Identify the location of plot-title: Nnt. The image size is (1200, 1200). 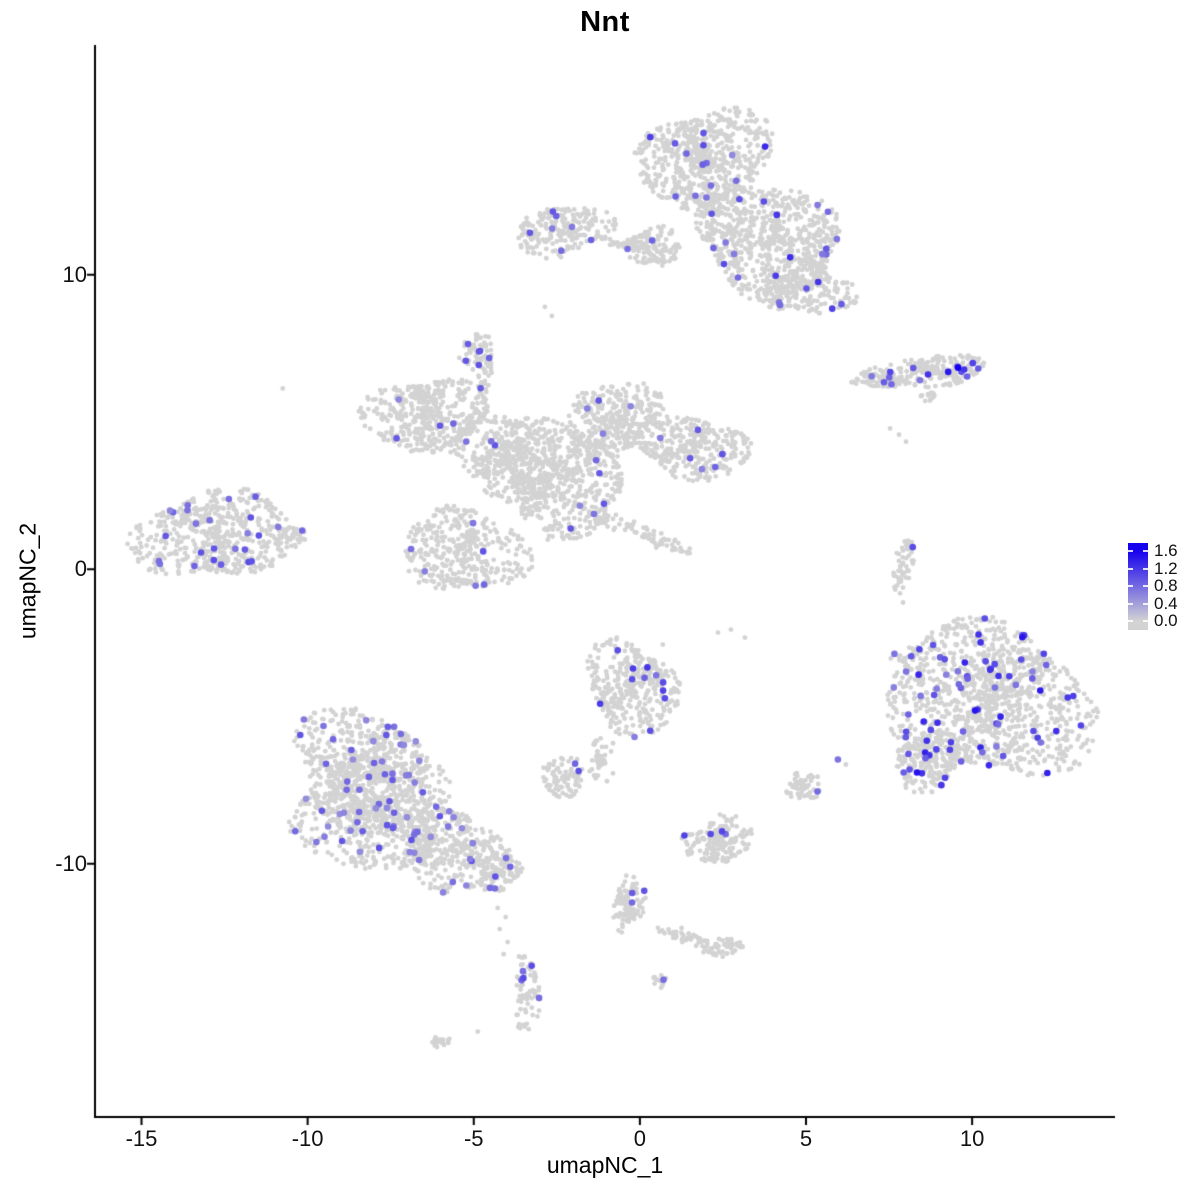
(605, 22).